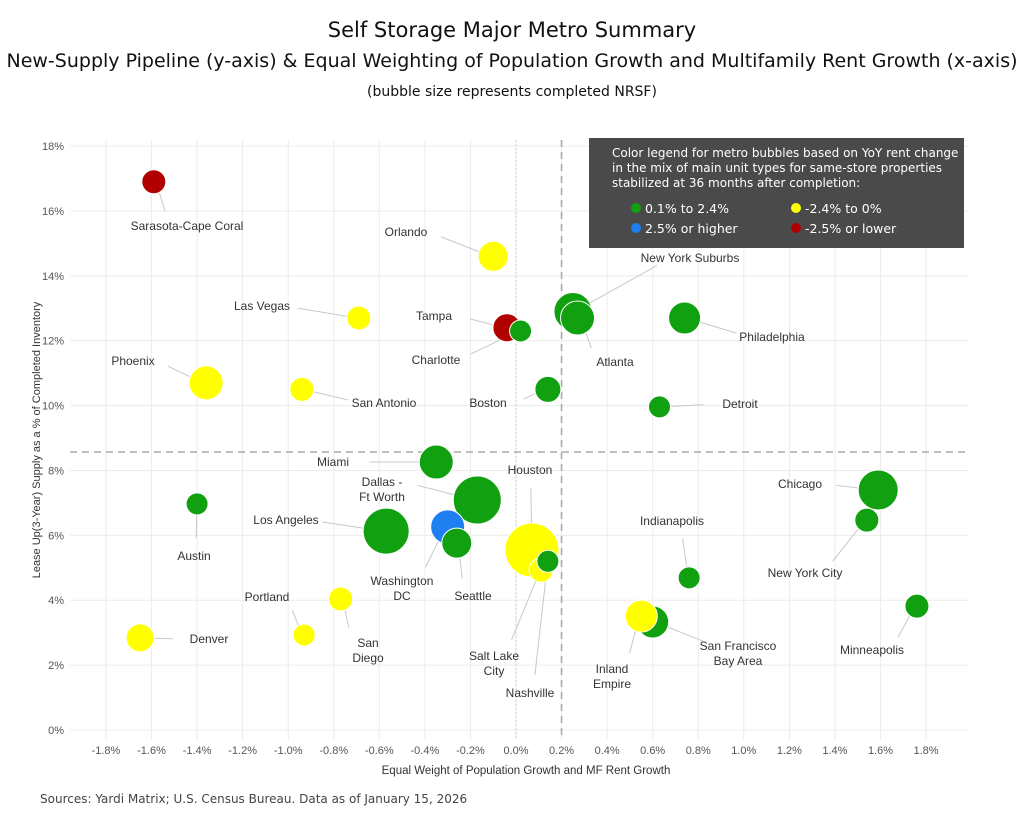  I want to click on x-tick-label: 0.8%, so click(698, 751).